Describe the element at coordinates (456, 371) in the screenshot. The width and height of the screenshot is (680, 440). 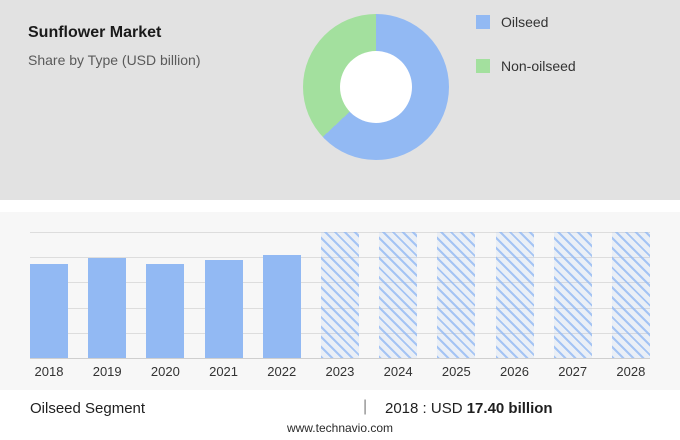
I see `x-label-2025: 2025` at that location.